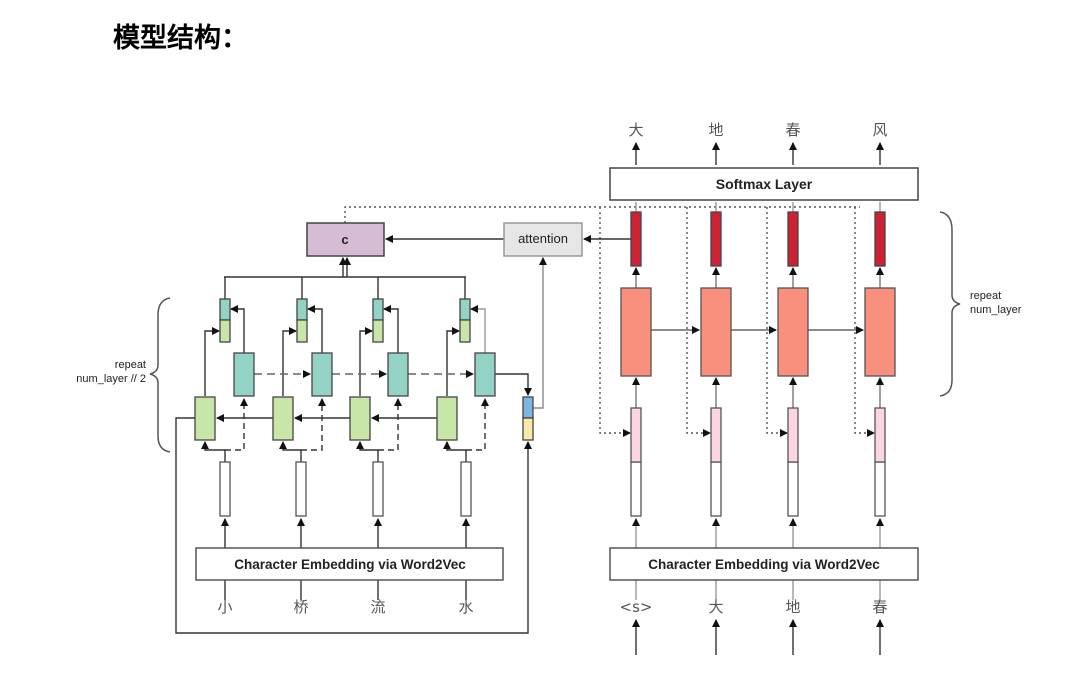 The width and height of the screenshot is (1085, 681). Describe the element at coordinates (160, 375) in the screenshot. I see `encoder-repeat-brace` at that location.